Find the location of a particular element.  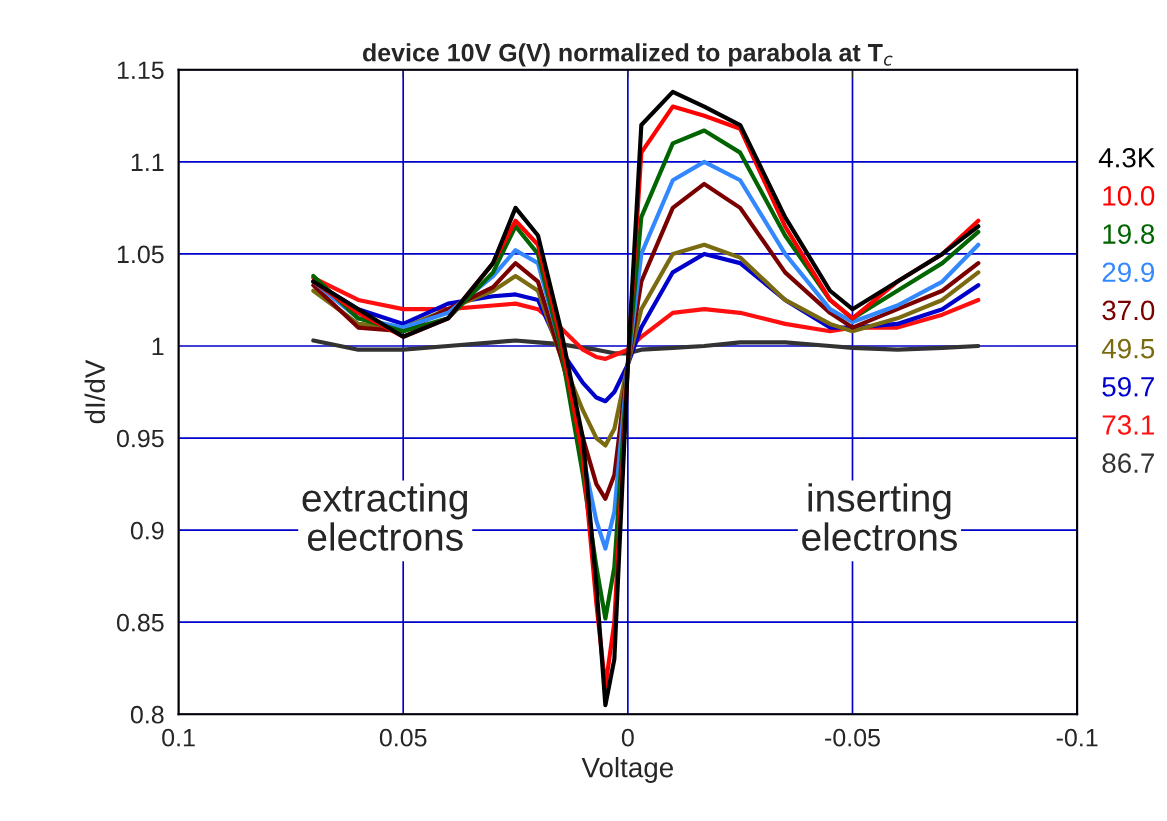

x-tick-label: -0.05 is located at coordinates (852, 737).